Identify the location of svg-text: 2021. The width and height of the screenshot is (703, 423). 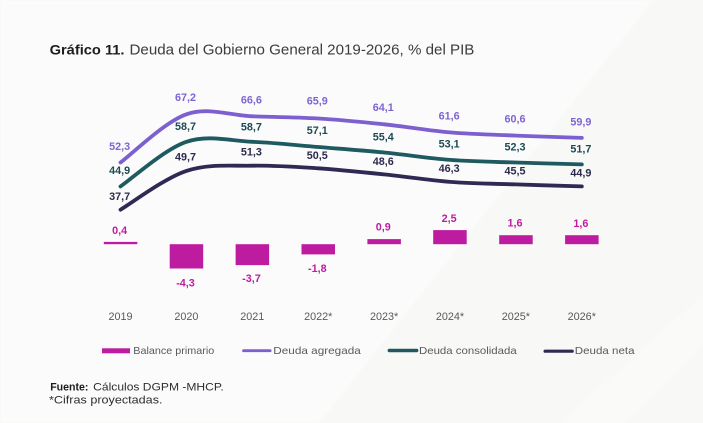
(252, 317).